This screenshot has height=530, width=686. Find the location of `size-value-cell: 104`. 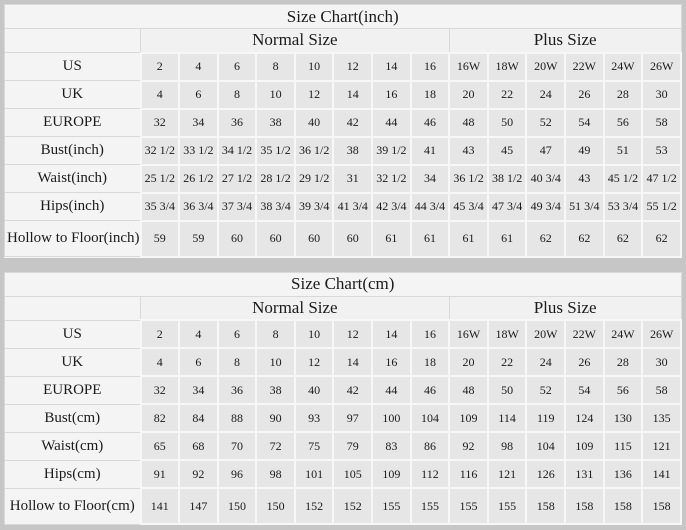

size-value-cell: 104 is located at coordinates (430, 418).